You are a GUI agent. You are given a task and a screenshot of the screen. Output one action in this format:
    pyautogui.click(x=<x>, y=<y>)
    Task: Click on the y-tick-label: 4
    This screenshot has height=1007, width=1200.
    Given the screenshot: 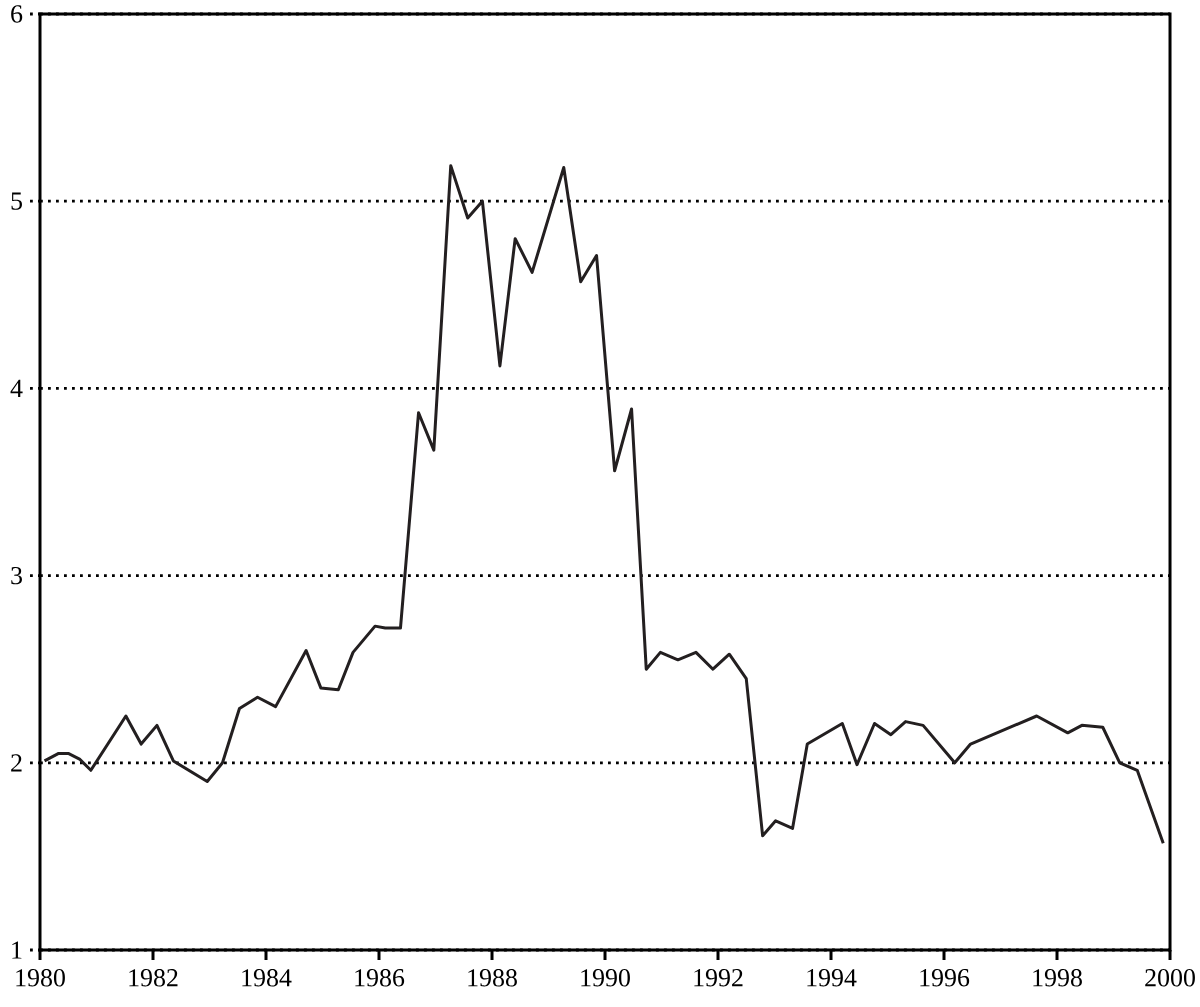 What is the action you would take?
    pyautogui.click(x=16, y=388)
    